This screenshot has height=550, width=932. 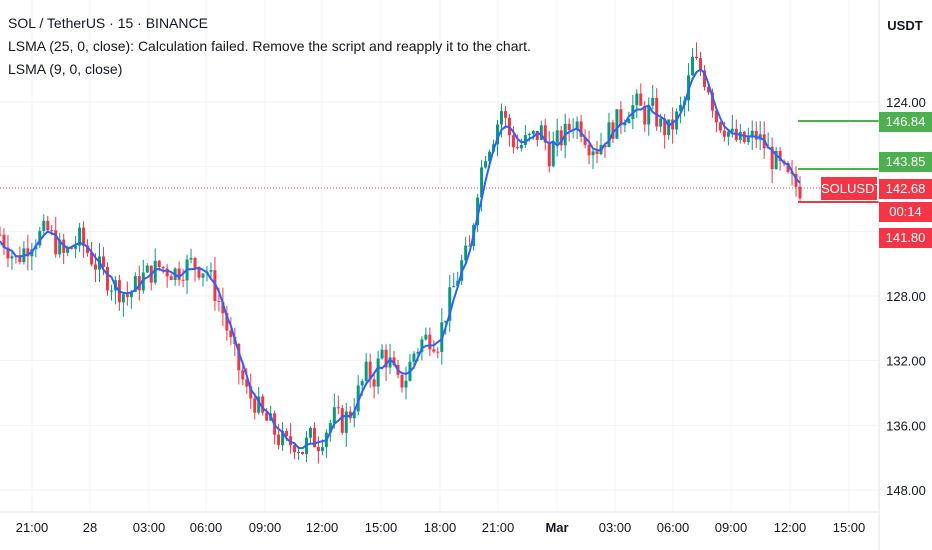 I want to click on red-level-tag: 141.80, so click(x=905, y=238).